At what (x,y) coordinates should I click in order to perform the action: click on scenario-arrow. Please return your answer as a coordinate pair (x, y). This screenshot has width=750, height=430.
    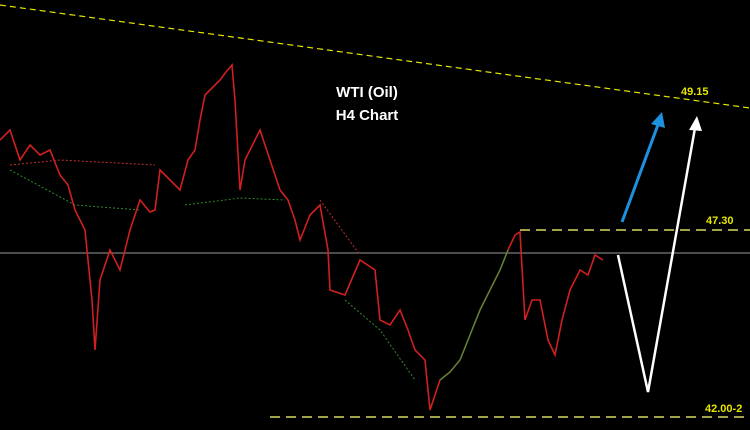
    Looking at the image, I should click on (656, 260).